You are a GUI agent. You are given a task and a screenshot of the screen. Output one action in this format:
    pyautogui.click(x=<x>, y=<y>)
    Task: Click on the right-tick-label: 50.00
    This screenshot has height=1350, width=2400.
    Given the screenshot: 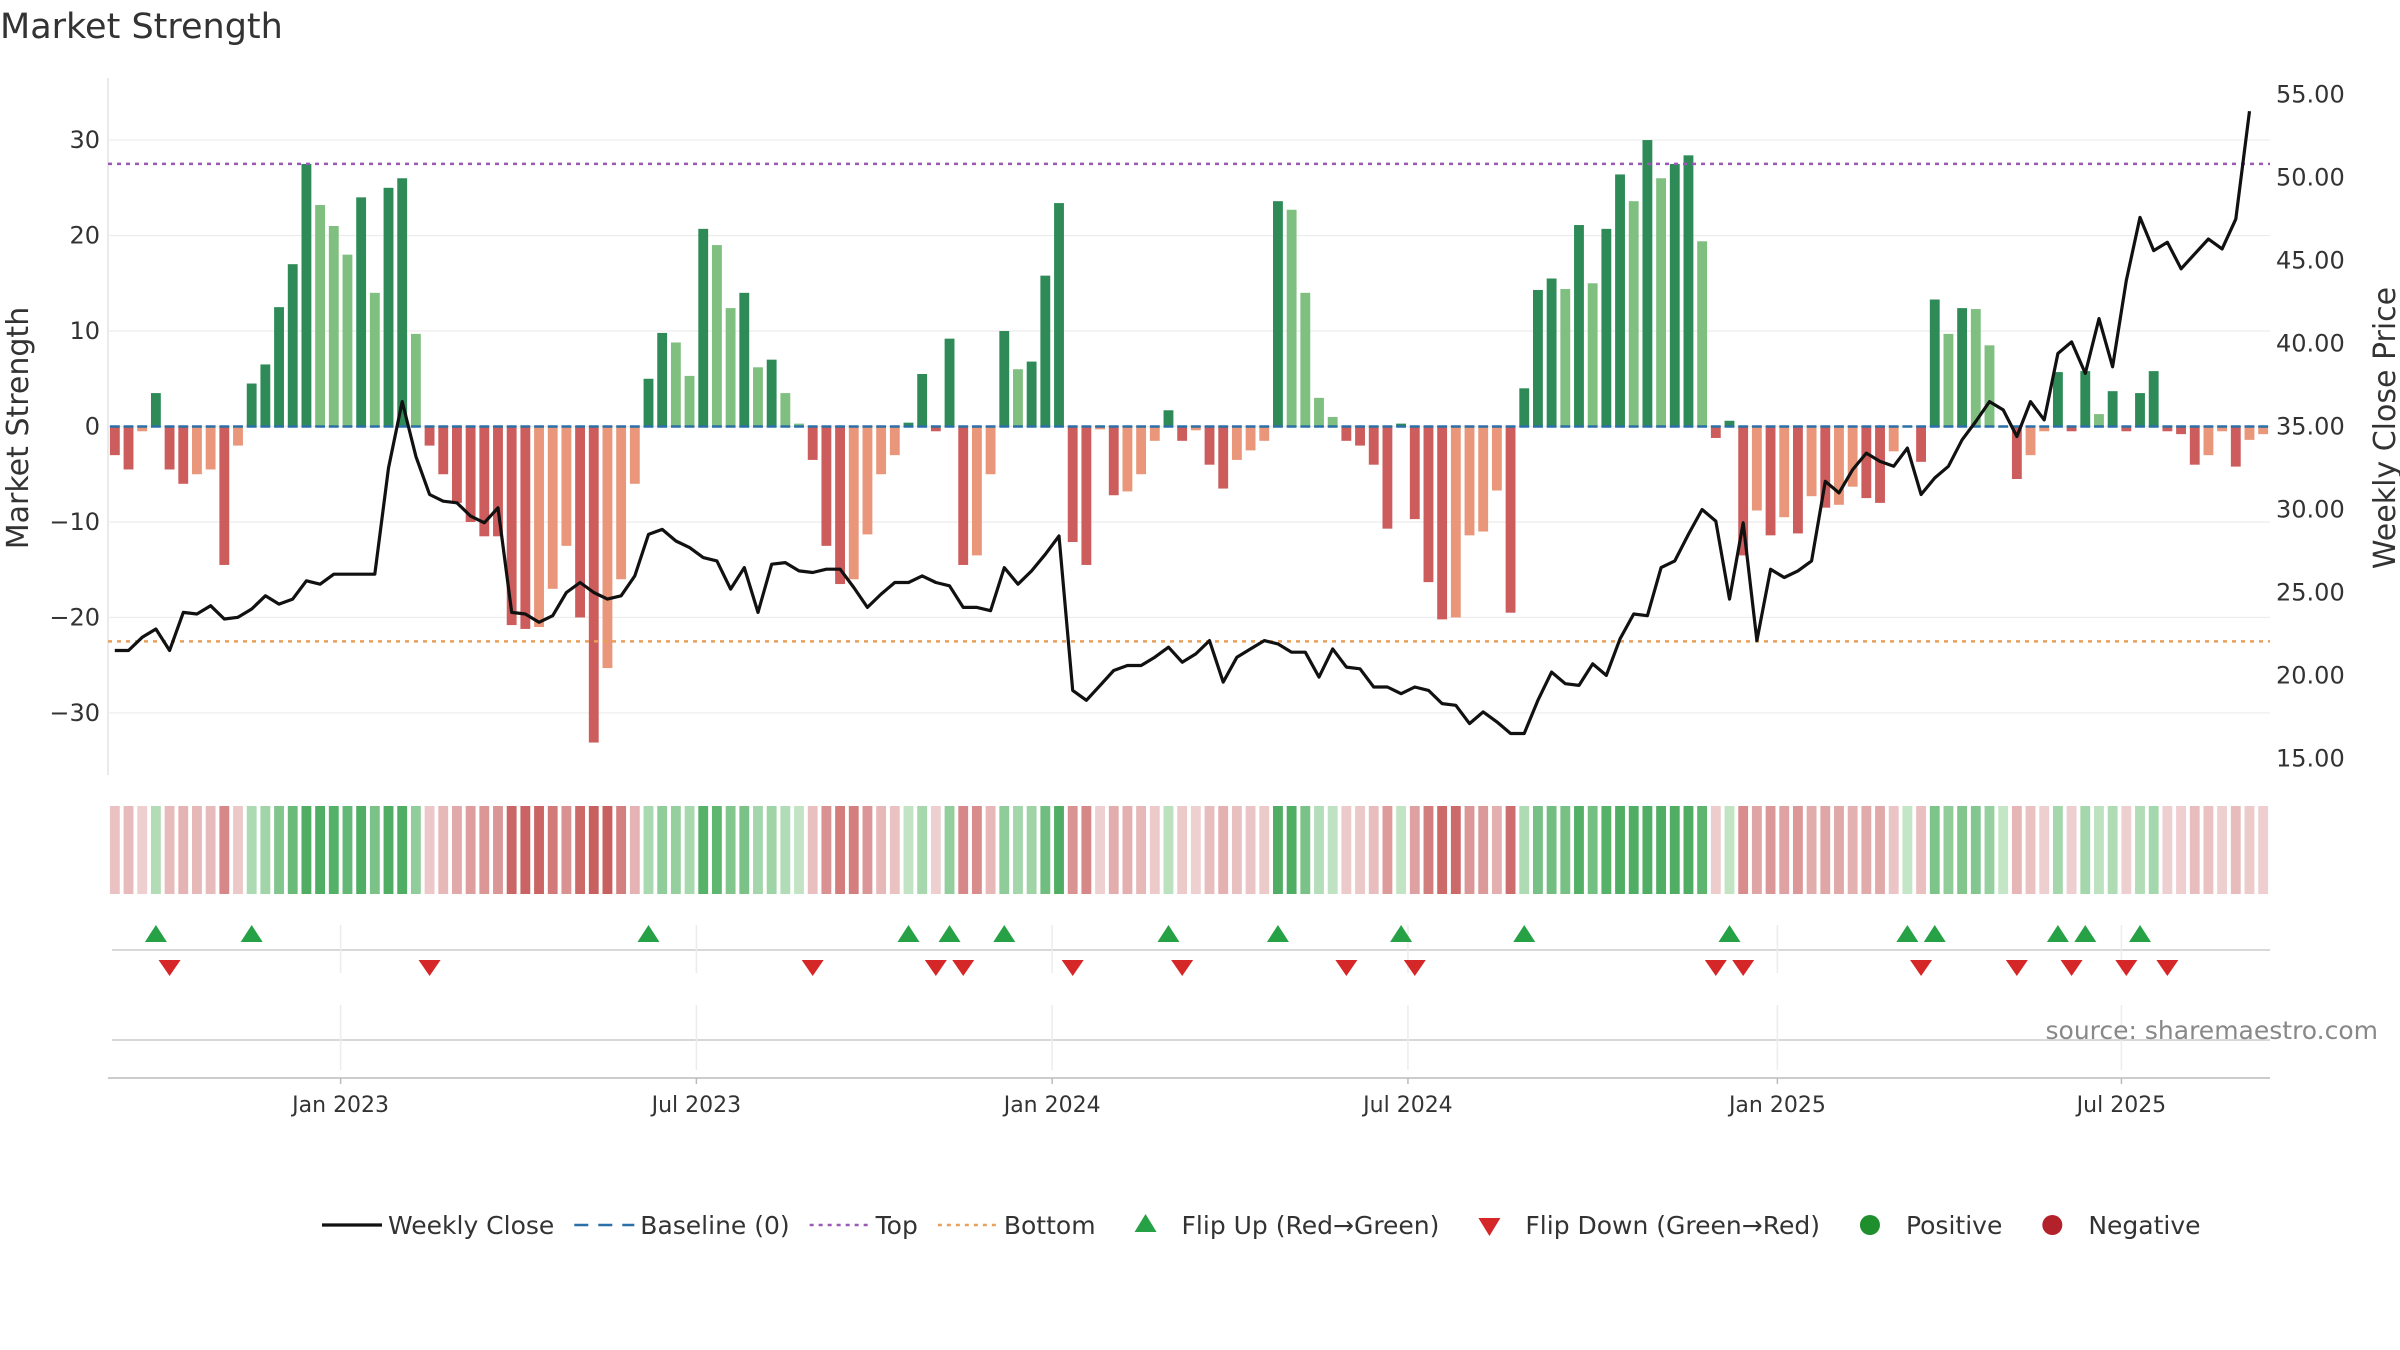 What is the action you would take?
    pyautogui.click(x=2310, y=178)
    